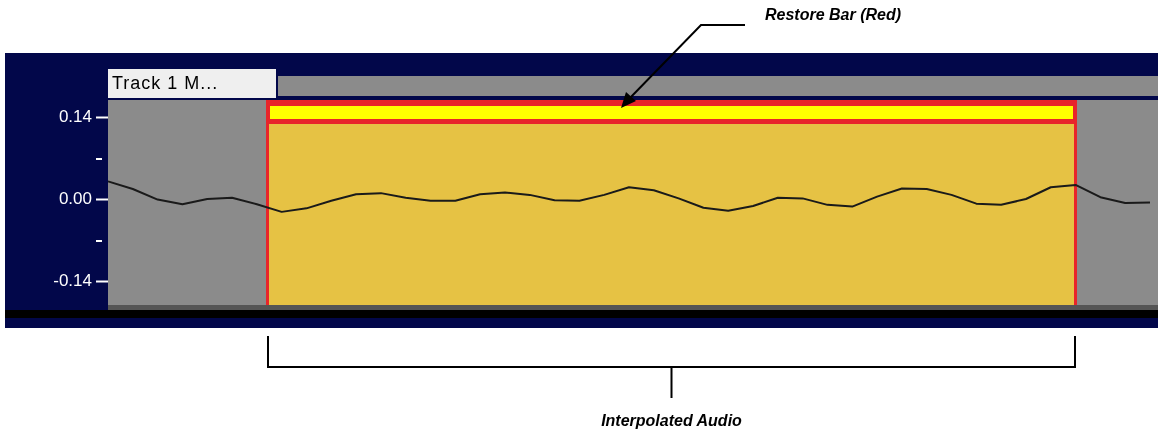 This screenshot has width=1158, height=441. Describe the element at coordinates (72, 281) in the screenshot. I see `y-tick-label: -0.14` at that location.